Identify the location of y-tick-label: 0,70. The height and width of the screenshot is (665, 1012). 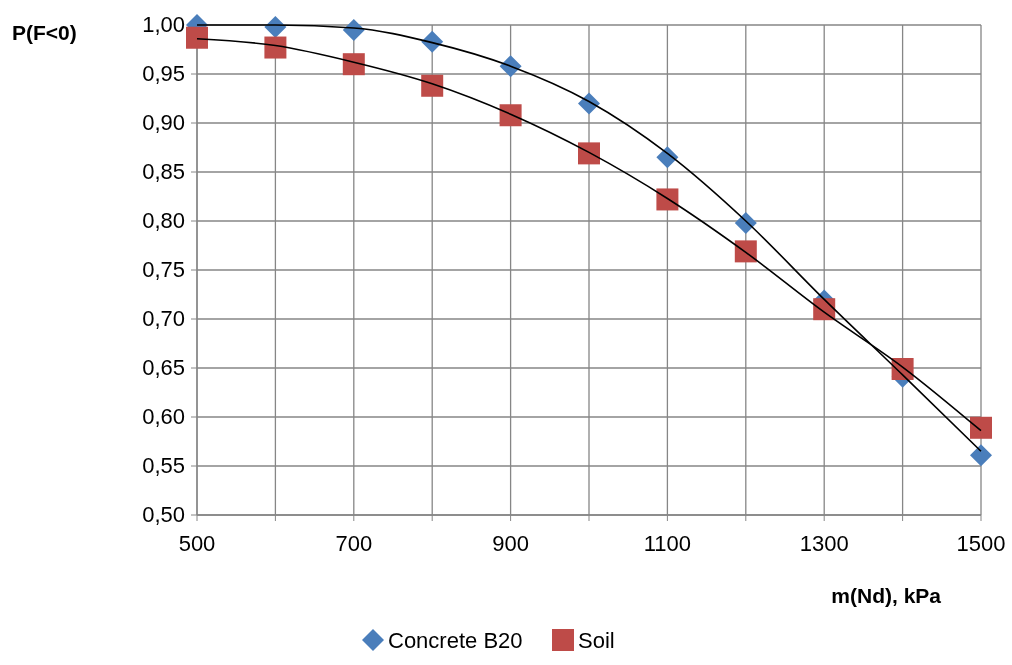
(163, 318).